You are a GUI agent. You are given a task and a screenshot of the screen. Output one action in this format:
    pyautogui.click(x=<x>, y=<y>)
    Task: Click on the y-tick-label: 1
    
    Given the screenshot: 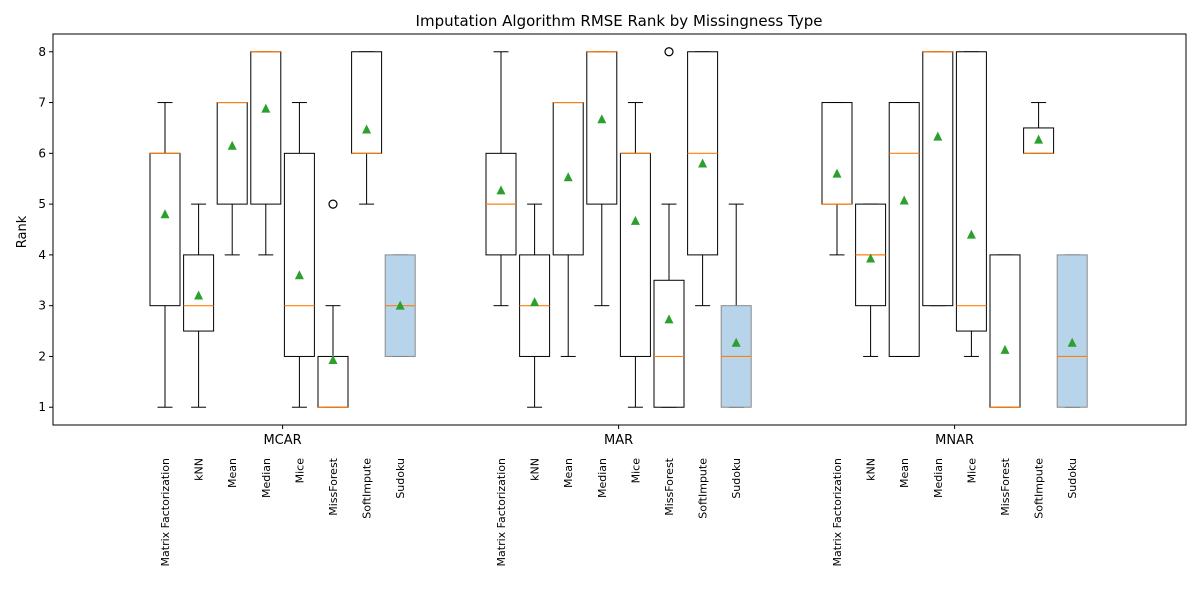 What is the action you would take?
    pyautogui.click(x=42, y=407)
    